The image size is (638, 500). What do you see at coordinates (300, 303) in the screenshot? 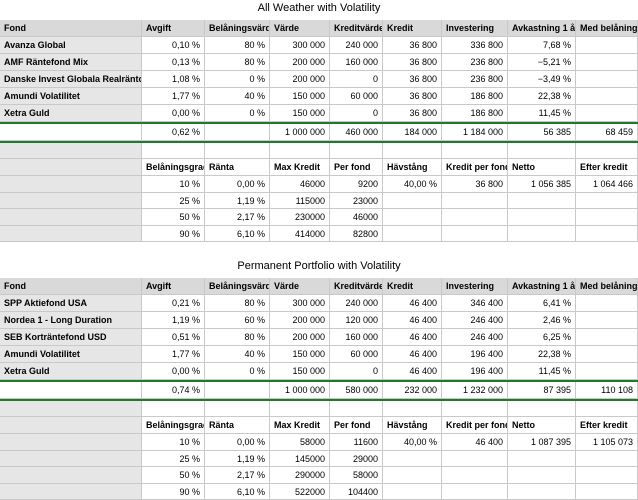
I see `value-cell: 300 000` at bounding box center [300, 303].